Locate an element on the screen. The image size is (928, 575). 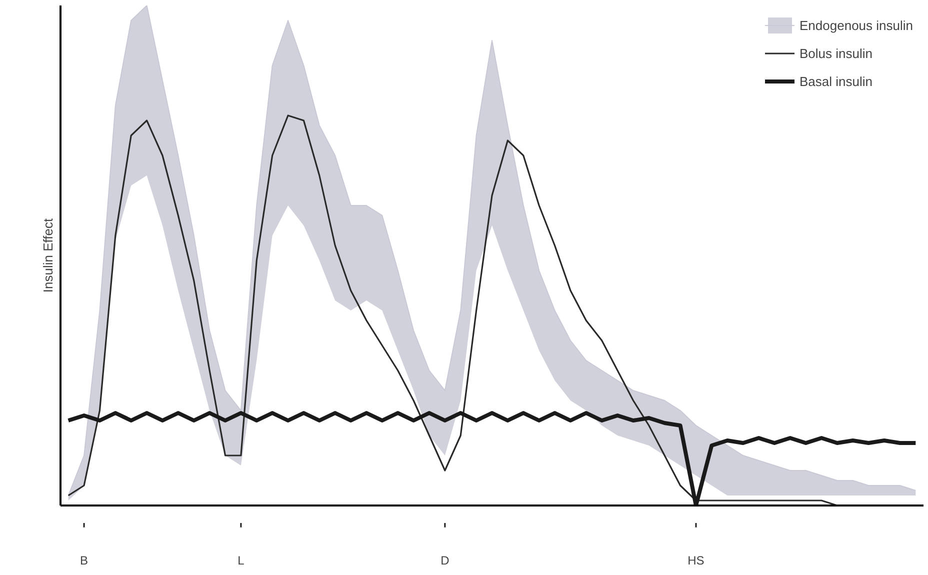
legend-label: Bolus insulin is located at coordinates (836, 53).